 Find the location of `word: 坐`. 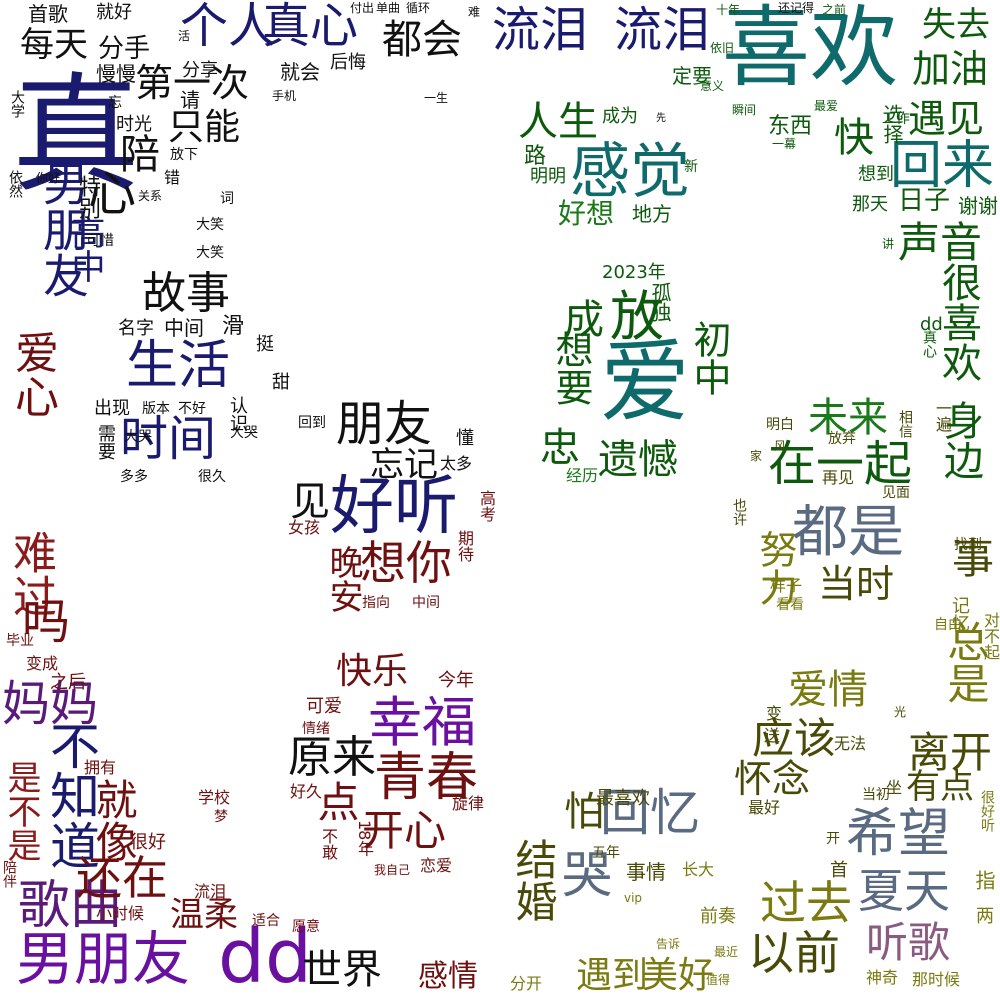

word: 坐 is located at coordinates (894, 787).